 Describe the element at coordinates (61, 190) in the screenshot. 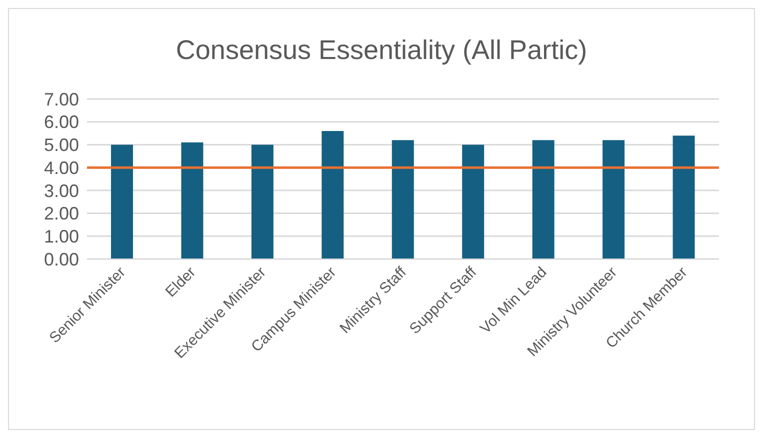

I see `y-tick-label: 3.00` at that location.